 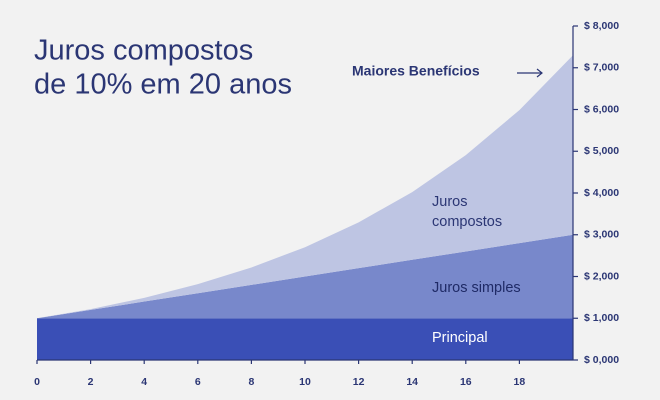 What do you see at coordinates (466, 382) in the screenshot?
I see `x-tick-label: 16` at bounding box center [466, 382].